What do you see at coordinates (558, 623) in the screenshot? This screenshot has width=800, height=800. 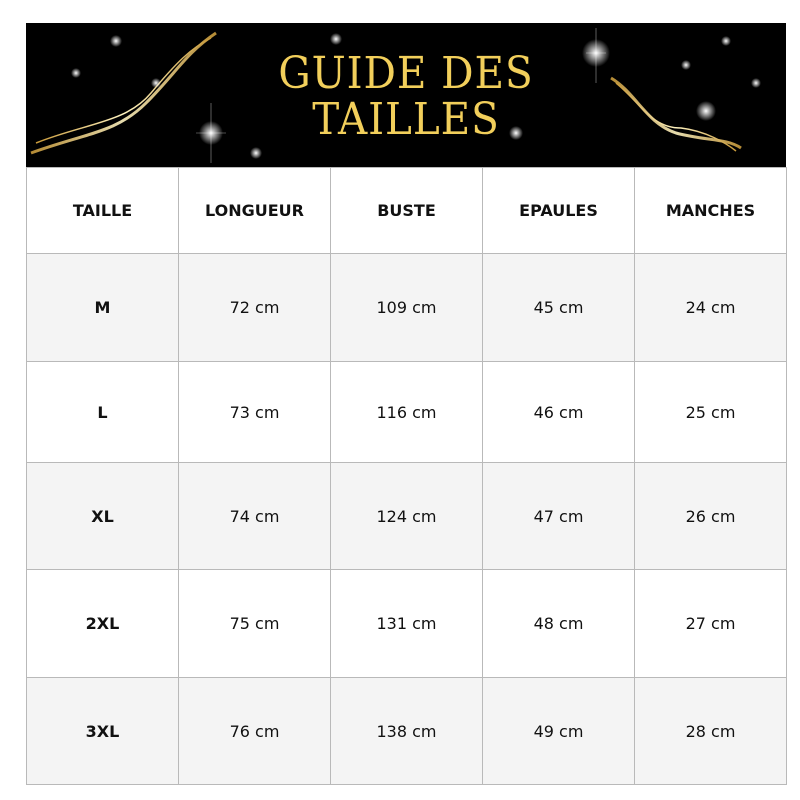 I see `epaules-cell: 48 cm` at bounding box center [558, 623].